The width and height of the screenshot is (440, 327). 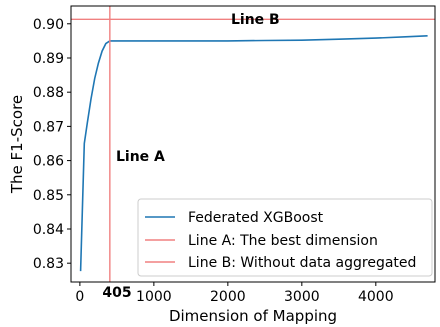 I want to click on y-tick-label: 0.84, so click(x=48, y=230).